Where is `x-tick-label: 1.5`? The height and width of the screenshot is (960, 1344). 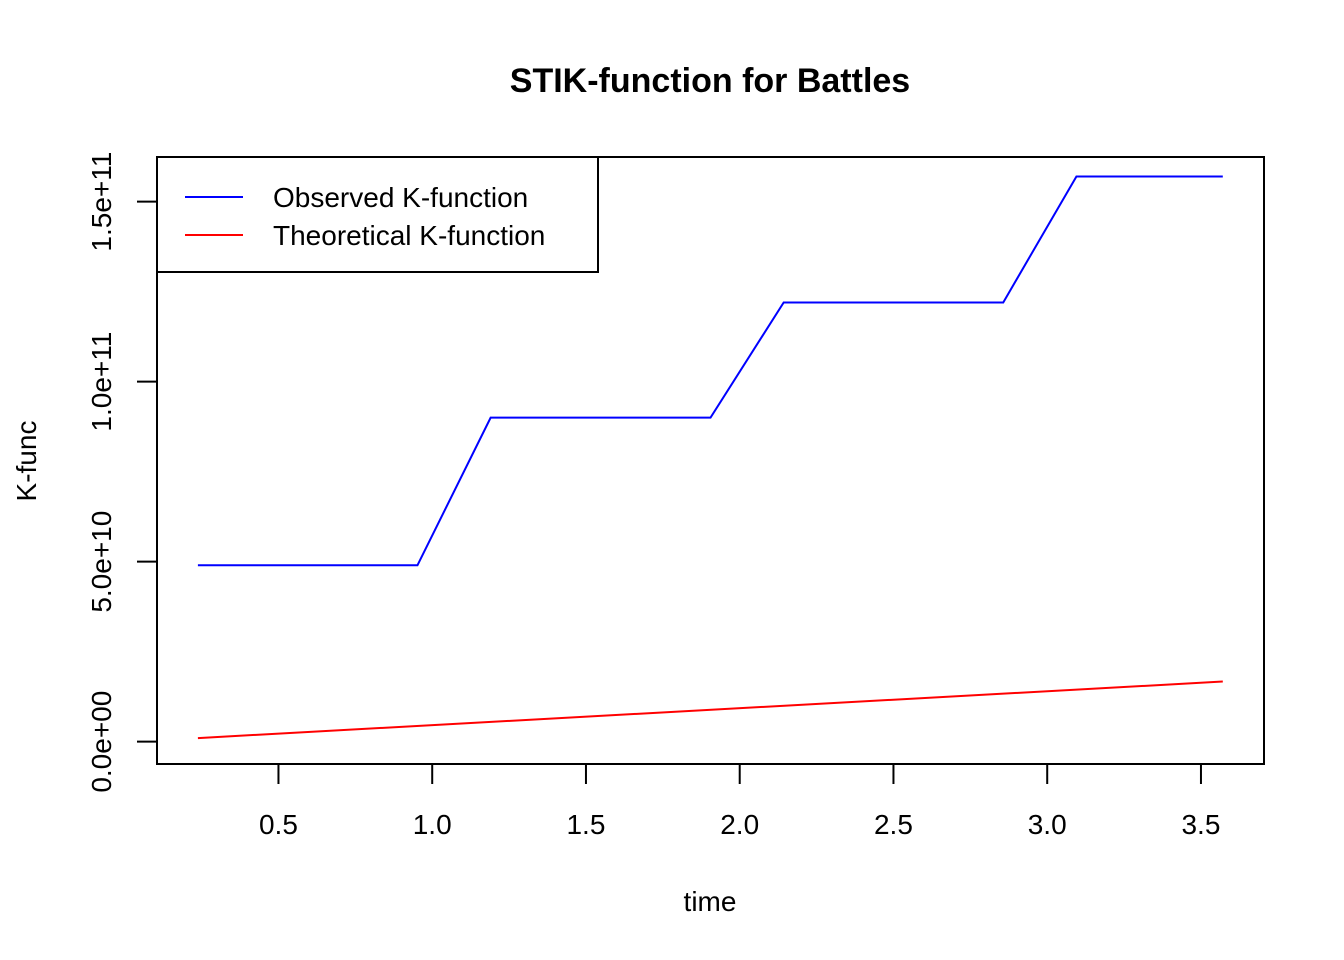
x-tick-label: 1.5 is located at coordinates (585, 824).